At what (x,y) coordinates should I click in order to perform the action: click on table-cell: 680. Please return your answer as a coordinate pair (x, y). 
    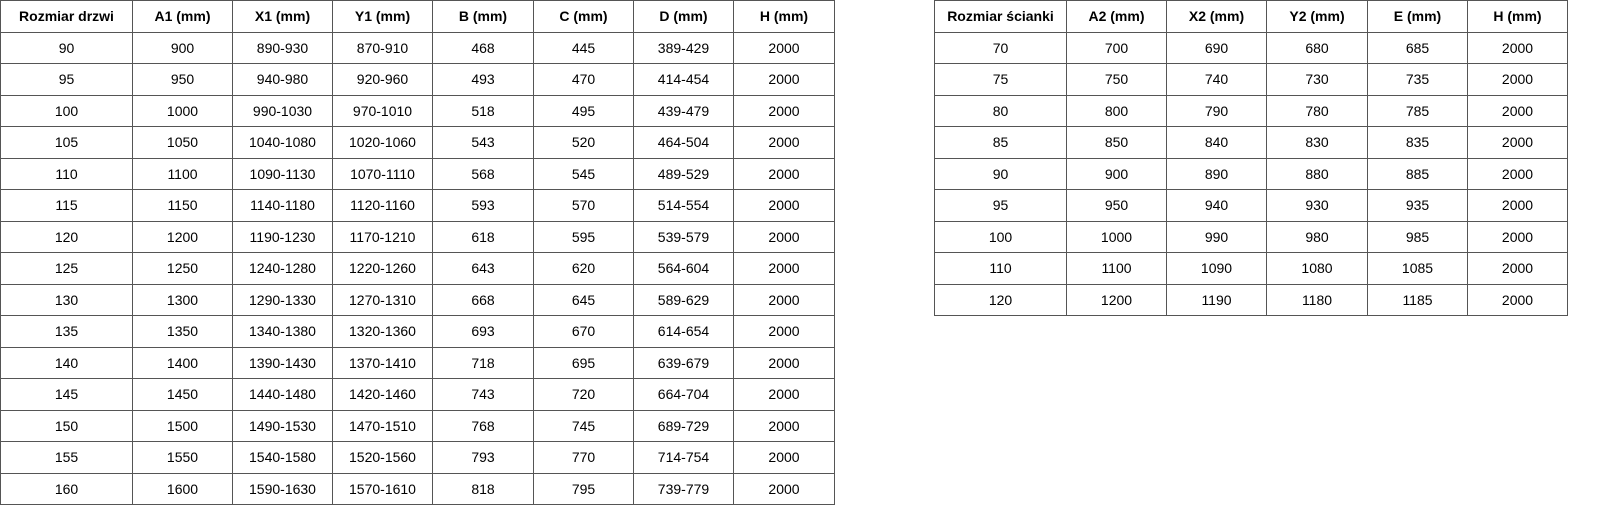
    Looking at the image, I should click on (1317, 47).